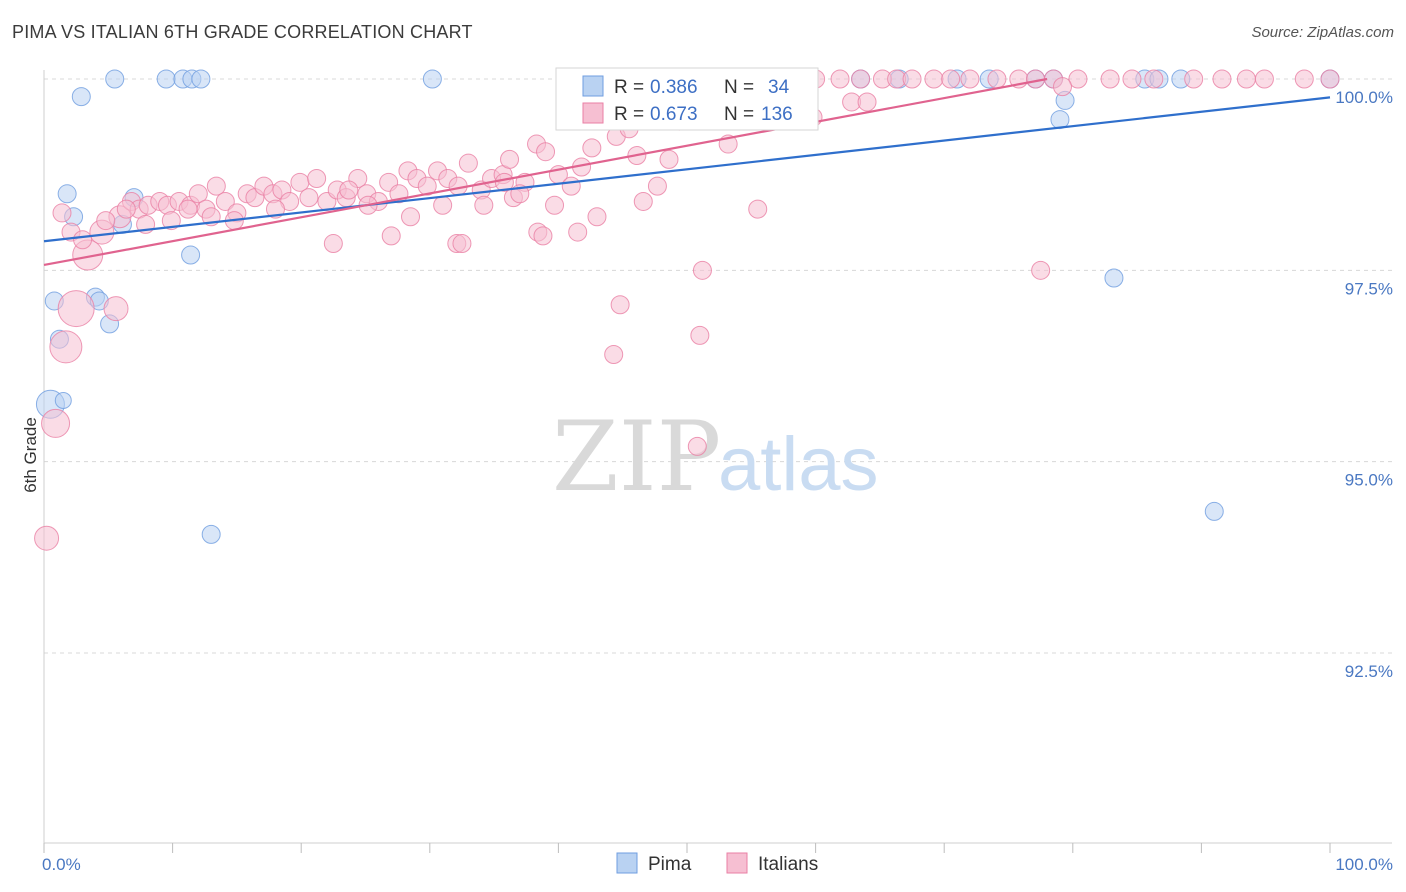 This screenshot has height=892, width=1406. I want to click on legend-swatch-italians, so click(737, 863).